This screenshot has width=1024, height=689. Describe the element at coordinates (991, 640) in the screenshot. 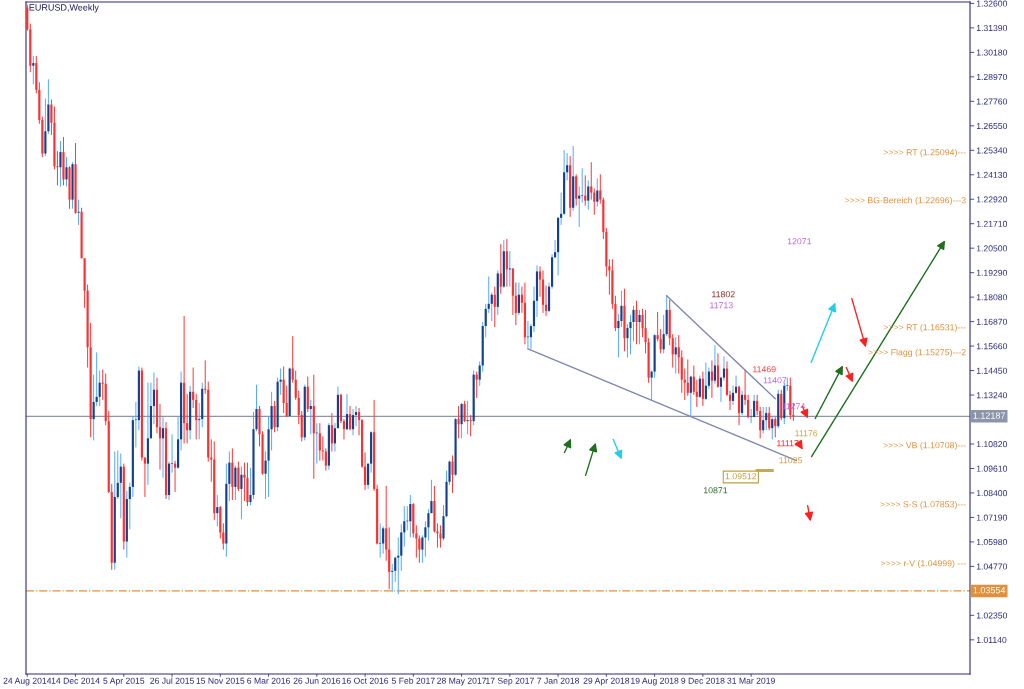

I see `y-tick-label: 1.01140` at that location.